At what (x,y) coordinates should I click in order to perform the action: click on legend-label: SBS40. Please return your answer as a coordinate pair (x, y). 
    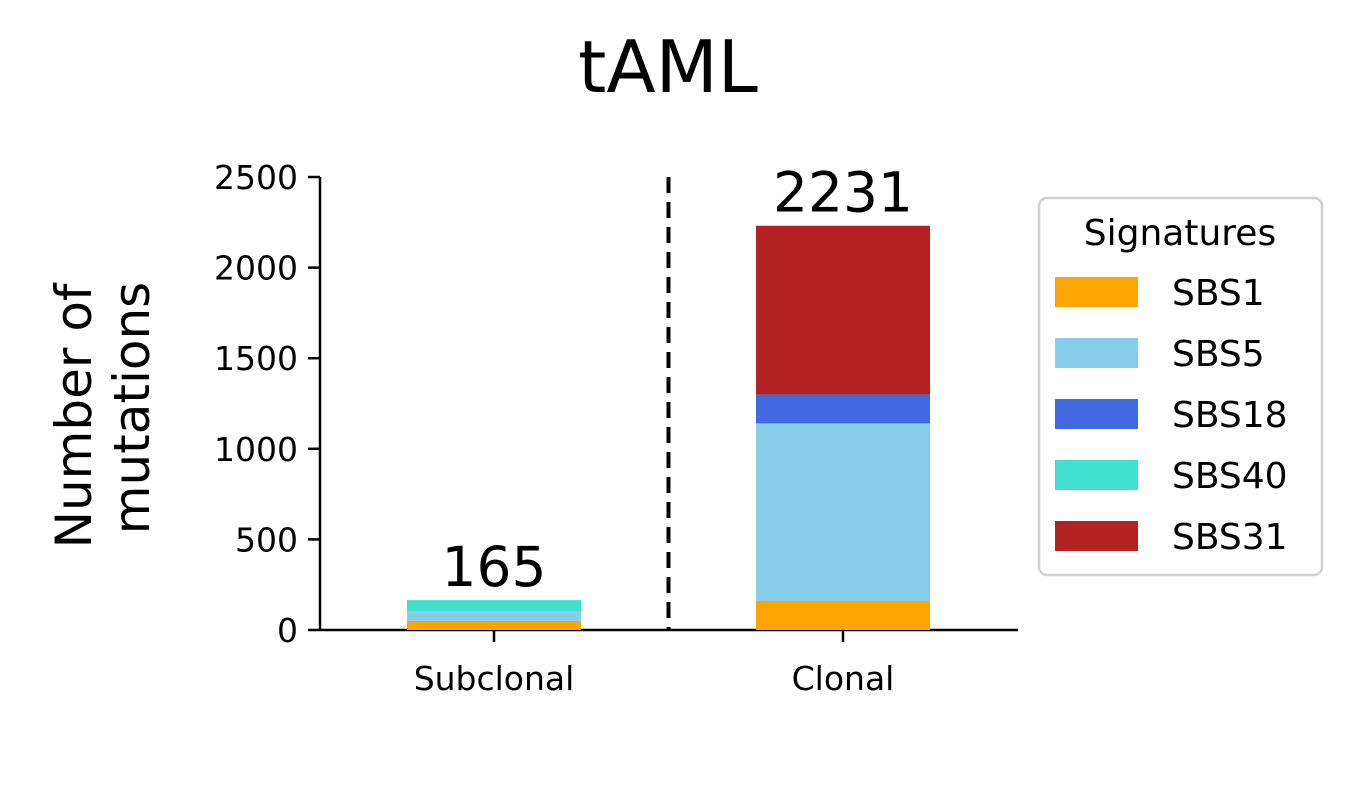
    Looking at the image, I should click on (1230, 476).